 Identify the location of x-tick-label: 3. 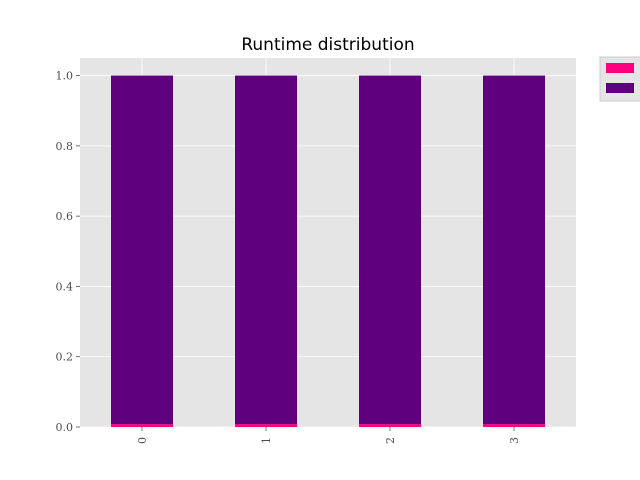
(514, 440).